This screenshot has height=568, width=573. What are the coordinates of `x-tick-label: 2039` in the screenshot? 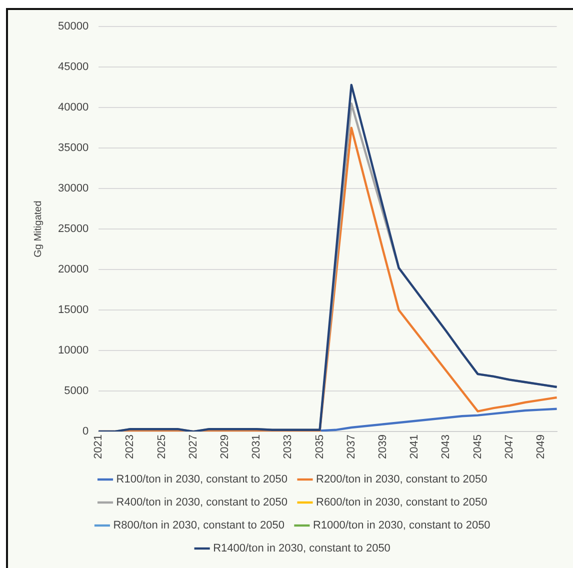 It's located at (383, 447).